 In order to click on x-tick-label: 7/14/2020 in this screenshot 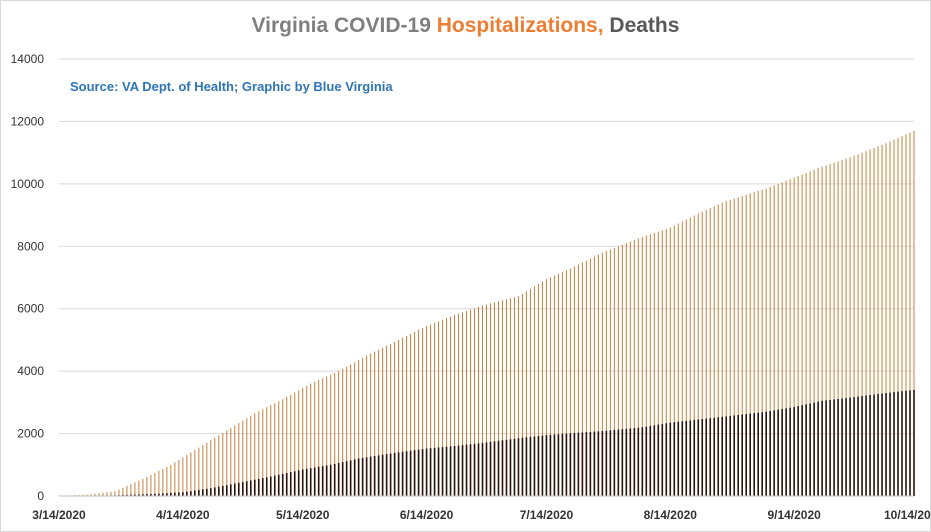, I will do `click(547, 515)`.